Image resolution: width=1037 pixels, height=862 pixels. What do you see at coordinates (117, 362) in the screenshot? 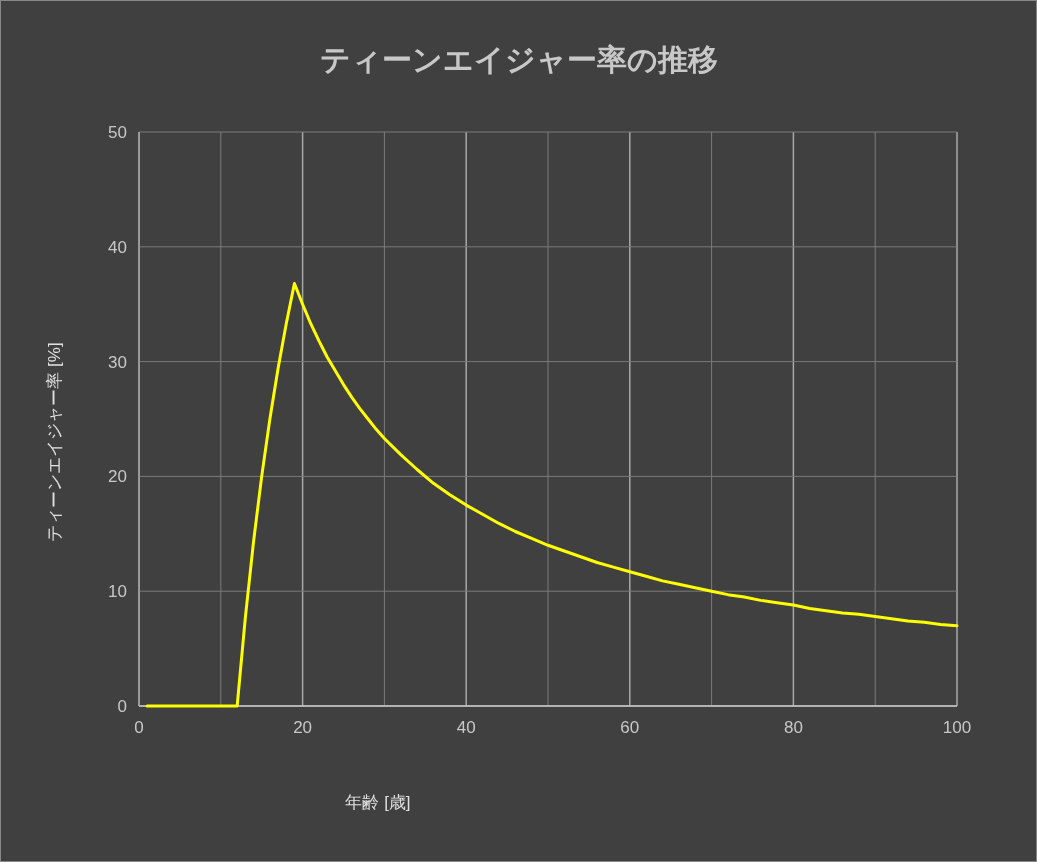
I see `y-tick-label: 30` at bounding box center [117, 362].